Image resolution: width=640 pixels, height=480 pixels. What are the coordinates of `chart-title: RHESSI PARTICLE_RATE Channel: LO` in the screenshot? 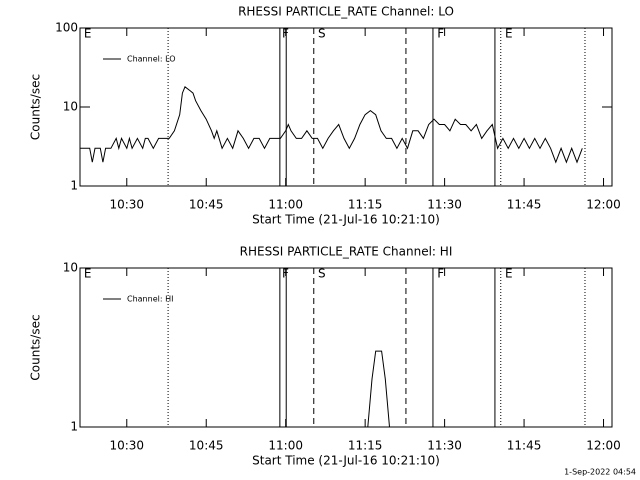 It's located at (346, 12).